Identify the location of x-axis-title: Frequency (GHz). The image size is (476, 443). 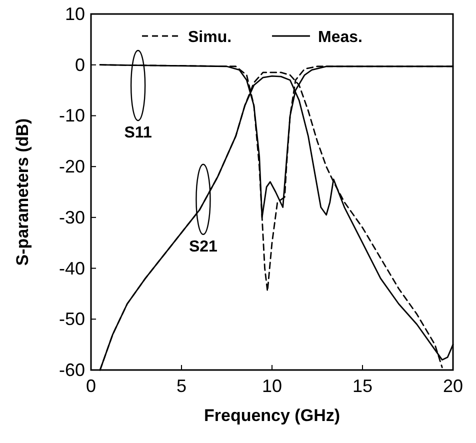
(272, 415).